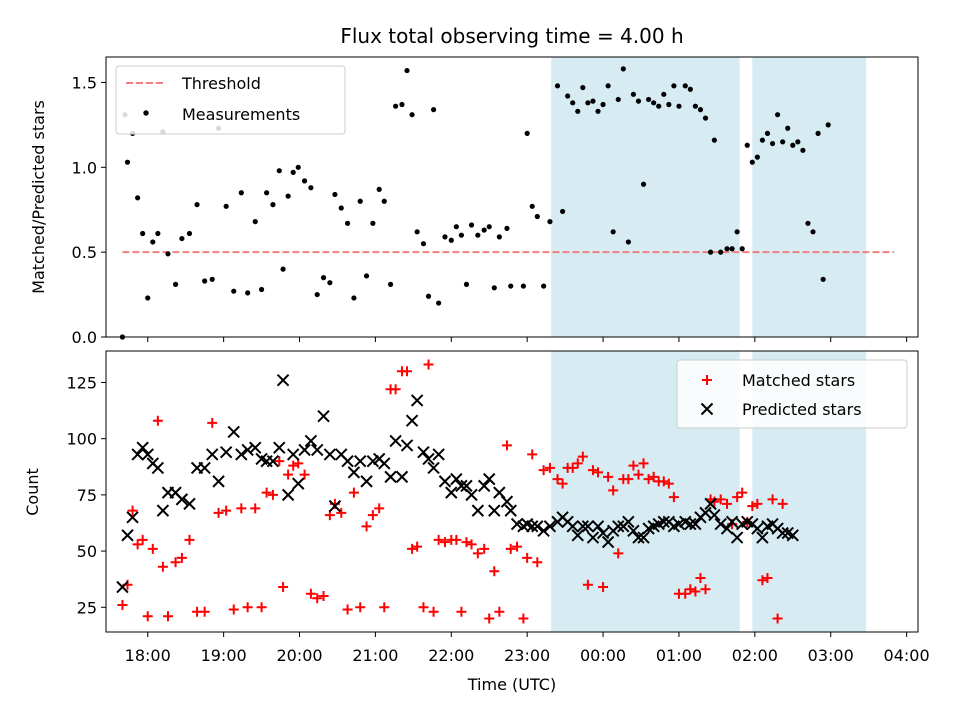 The width and height of the screenshot is (960, 720). What do you see at coordinates (87, 607) in the screenshot?
I see `y-tick-label: 25` at bounding box center [87, 607].